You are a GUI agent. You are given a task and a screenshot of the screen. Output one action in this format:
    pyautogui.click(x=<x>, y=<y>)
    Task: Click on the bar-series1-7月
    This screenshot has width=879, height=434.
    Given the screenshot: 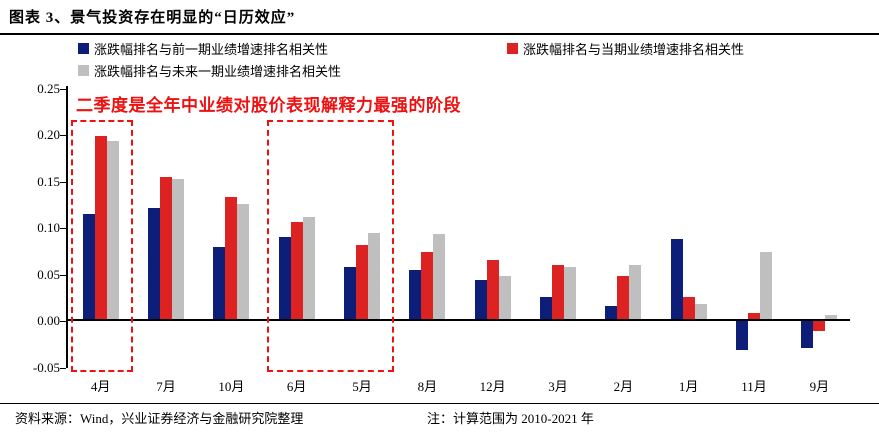 What is the action you would take?
    pyautogui.click(x=154, y=264)
    